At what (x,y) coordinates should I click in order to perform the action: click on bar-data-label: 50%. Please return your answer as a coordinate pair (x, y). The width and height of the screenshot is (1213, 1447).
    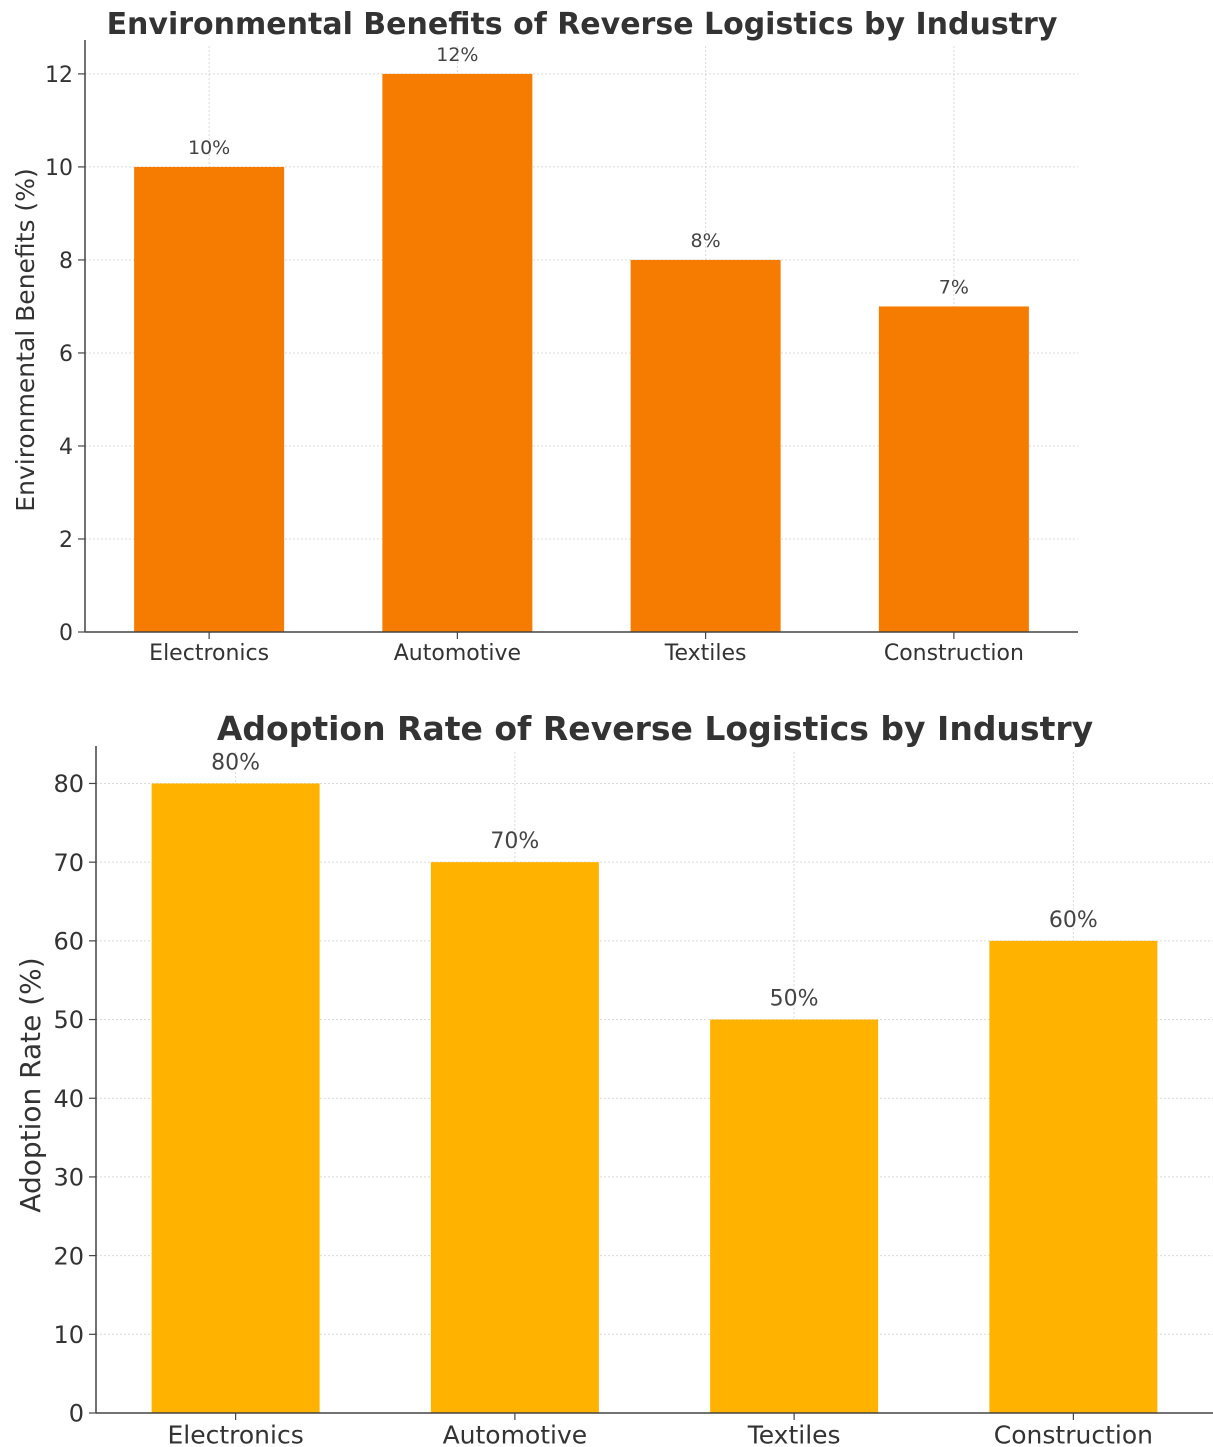
    Looking at the image, I should click on (794, 999).